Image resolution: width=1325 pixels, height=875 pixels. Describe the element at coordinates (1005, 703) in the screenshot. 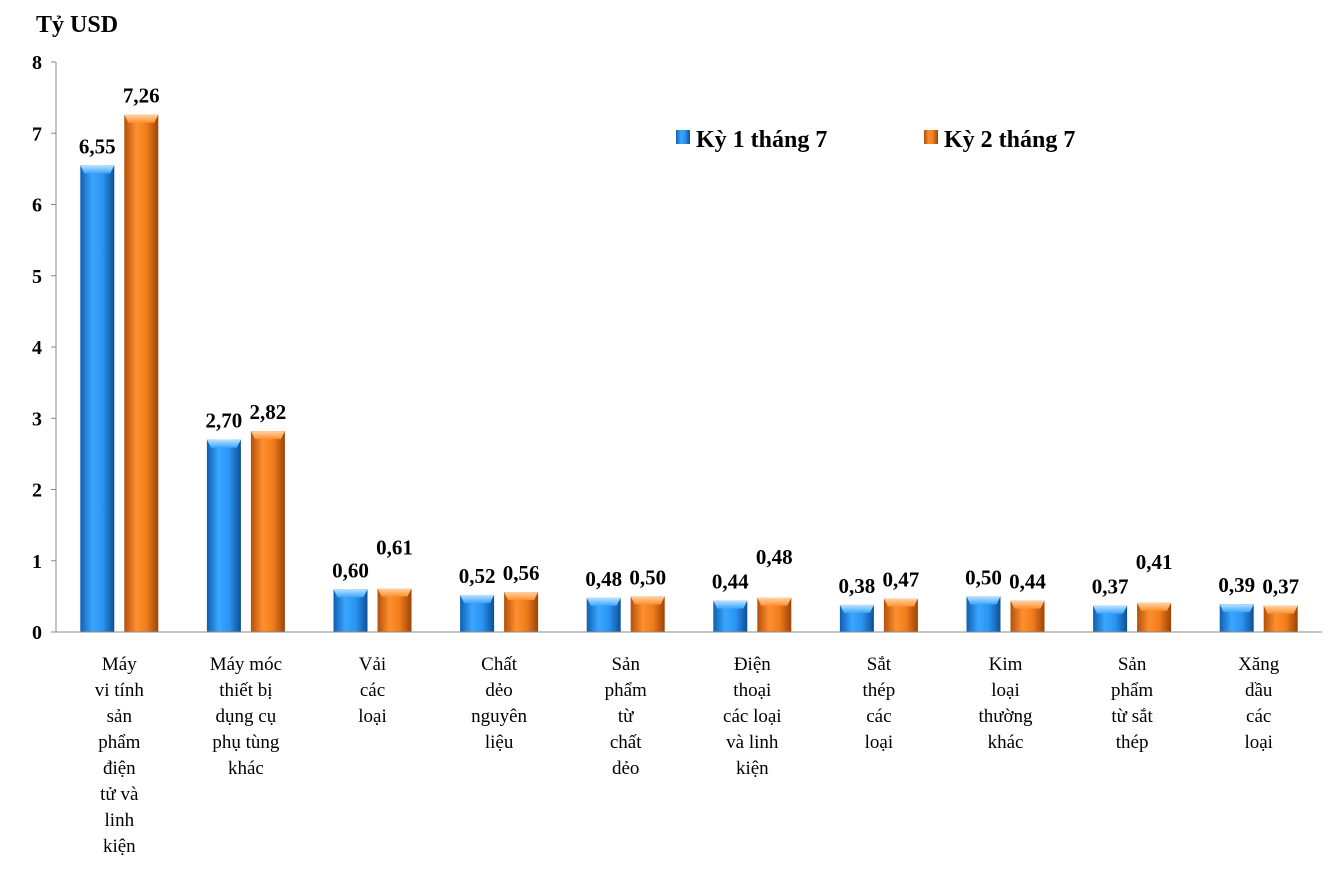

I see `x-tick-label: Kim loại thường khác` at that location.